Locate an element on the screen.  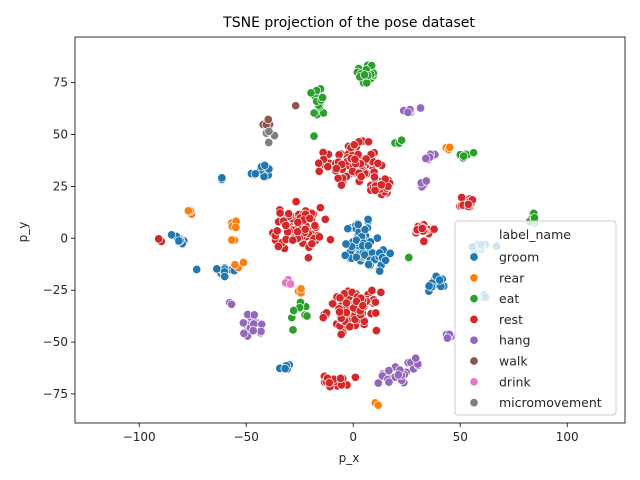
chart-title: TSNE projection of the pose dataset is located at coordinates (348, 23).